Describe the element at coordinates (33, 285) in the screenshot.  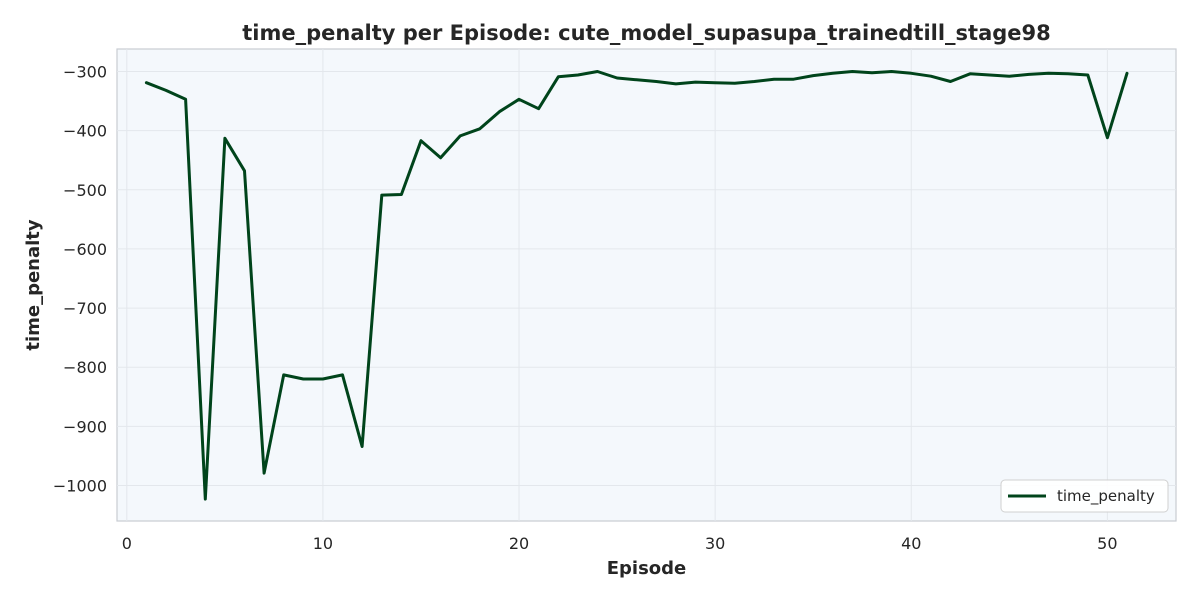
I see `y-axis-label: time_penalty` at that location.